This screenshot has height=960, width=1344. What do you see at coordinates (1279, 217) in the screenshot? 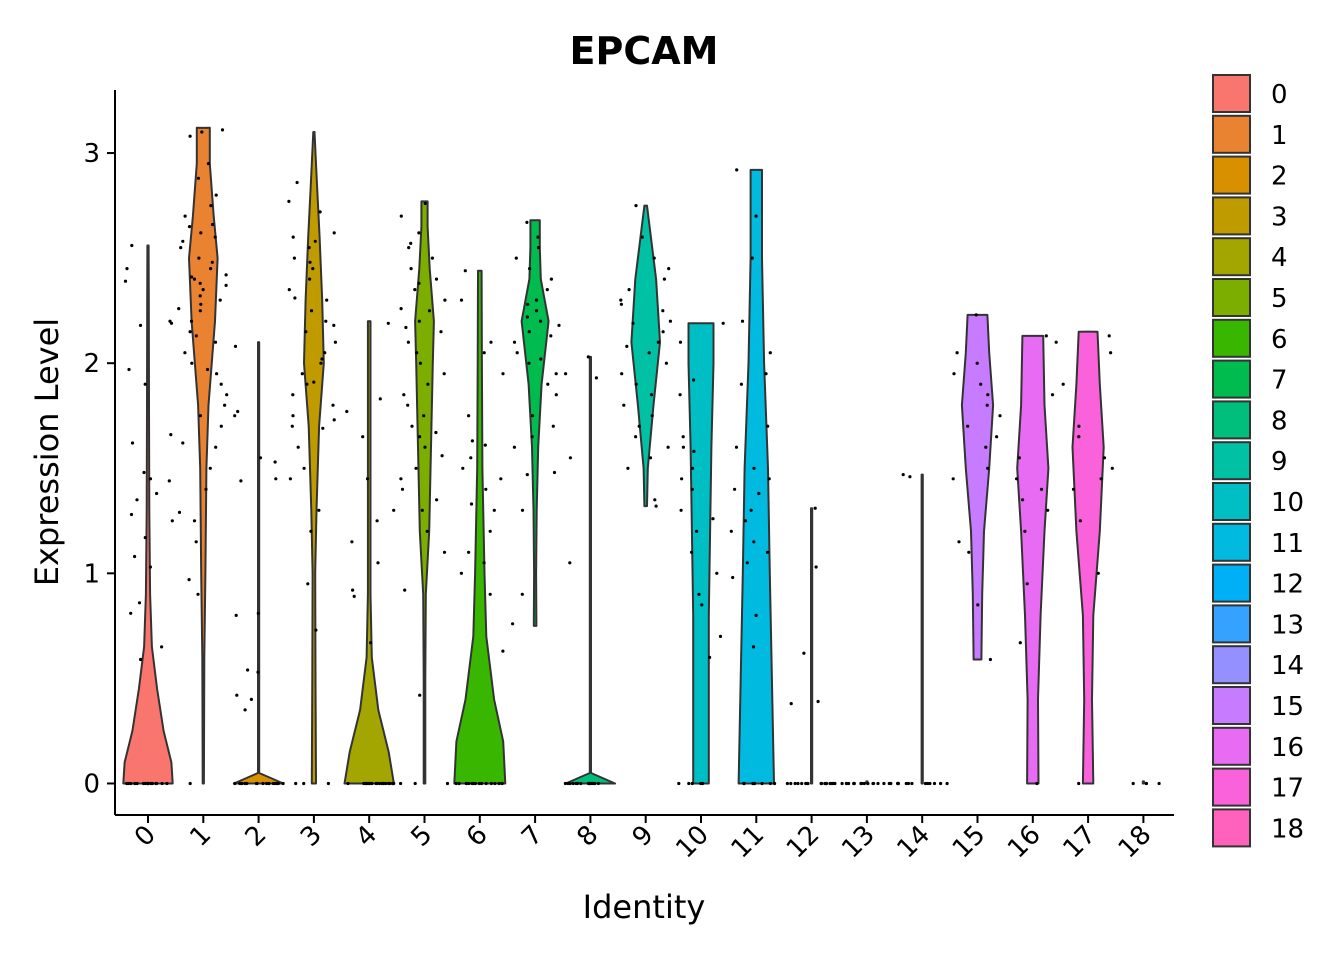
I see `legend-label-3: 3` at bounding box center [1279, 217].